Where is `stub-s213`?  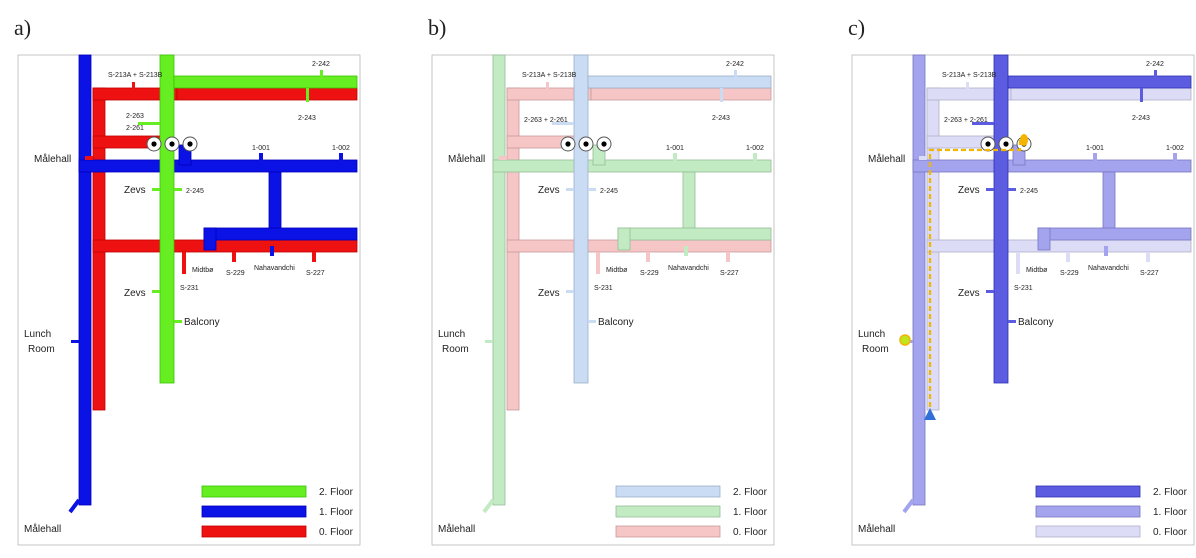
stub-s213 is located at coordinates (547, 86).